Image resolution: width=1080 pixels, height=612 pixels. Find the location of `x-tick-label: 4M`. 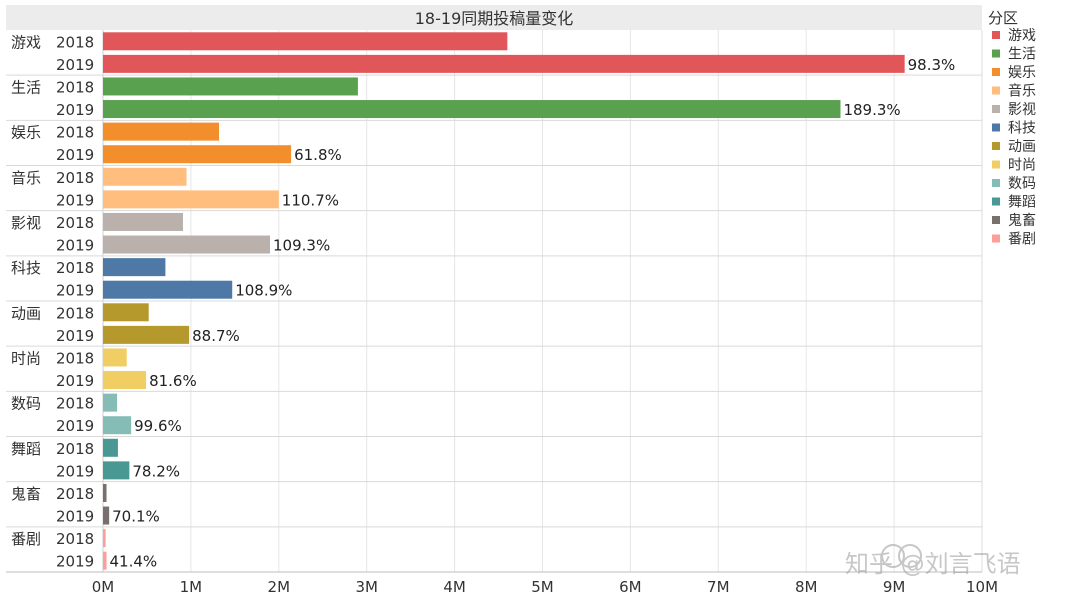

x-tick-label: 4M is located at coordinates (454, 587).